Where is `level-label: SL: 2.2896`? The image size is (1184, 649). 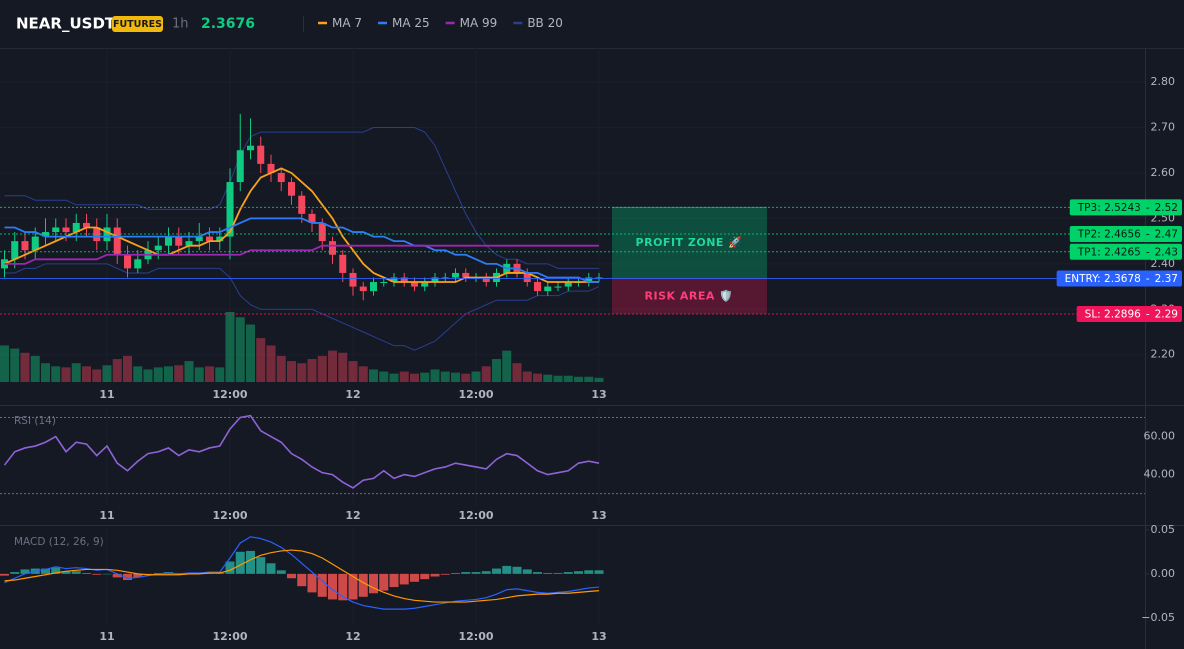
level-label: SL: 2.2896 is located at coordinates (1113, 315).